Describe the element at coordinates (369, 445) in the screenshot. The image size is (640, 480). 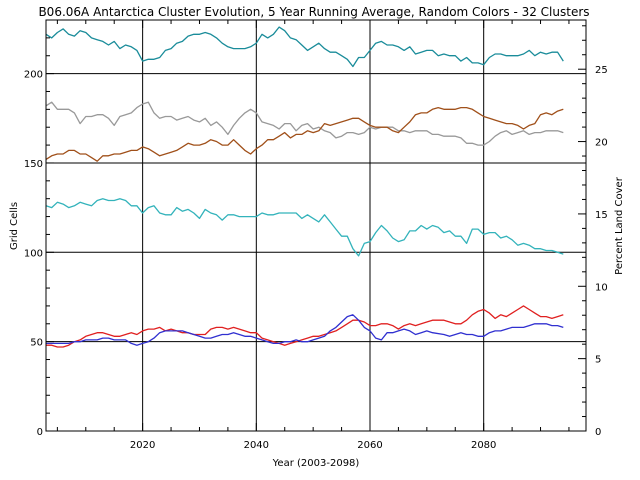
I see `x-tick-label: 2060` at that location.